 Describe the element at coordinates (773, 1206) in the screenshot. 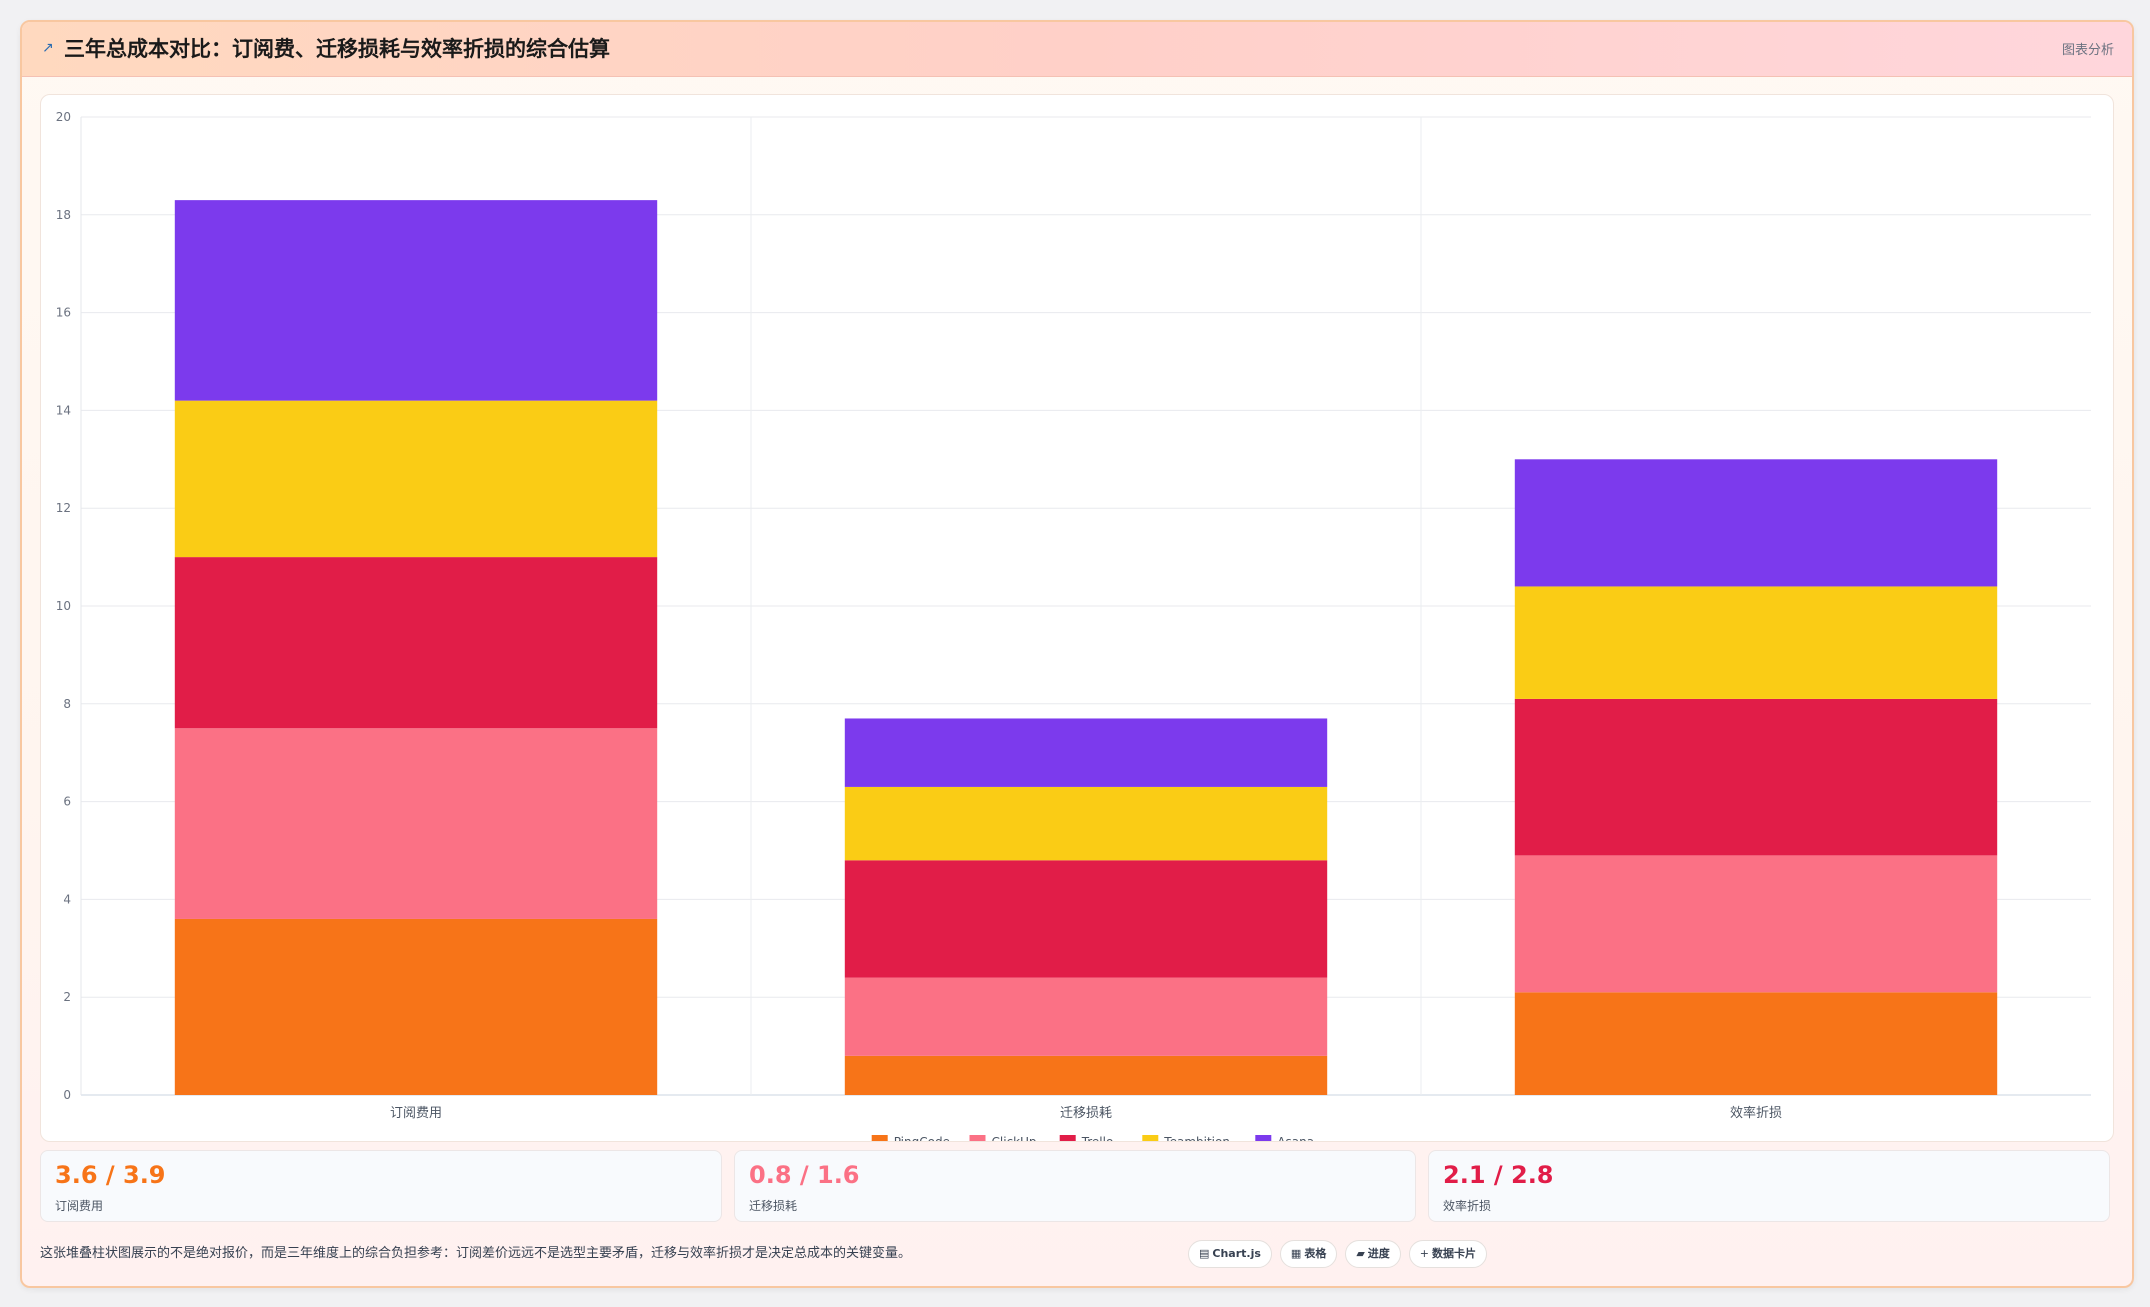

I see `stat-label: 迁移损耗` at that location.